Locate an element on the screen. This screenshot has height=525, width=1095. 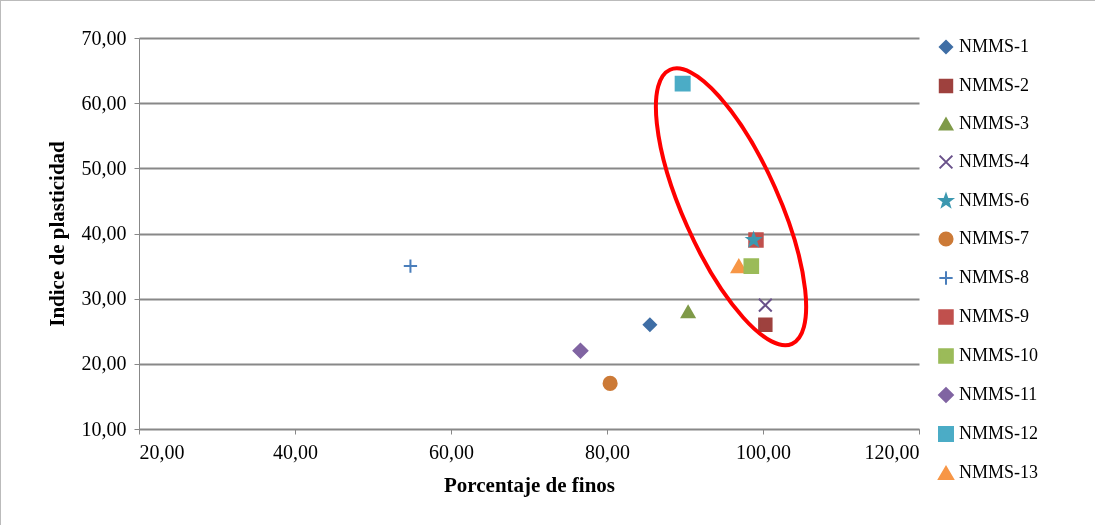
x-tick-label: 120,00 is located at coordinates (892, 451).